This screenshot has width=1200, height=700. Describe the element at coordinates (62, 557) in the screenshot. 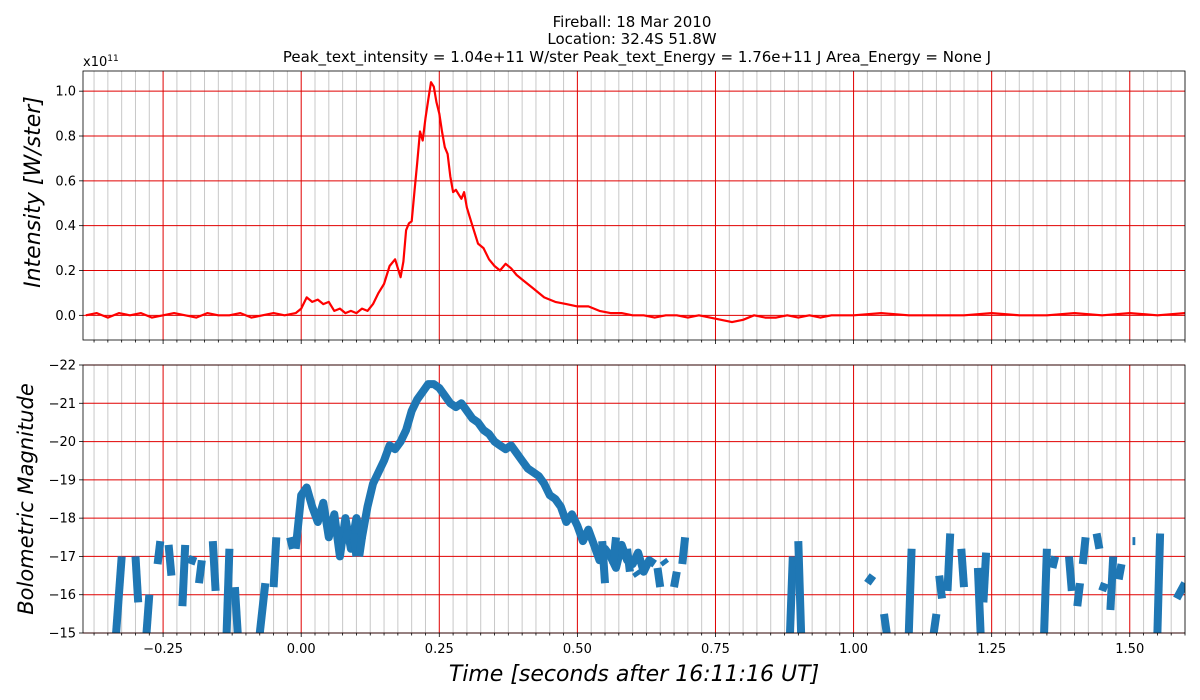

I see `y-tick-label: −17` at that location.